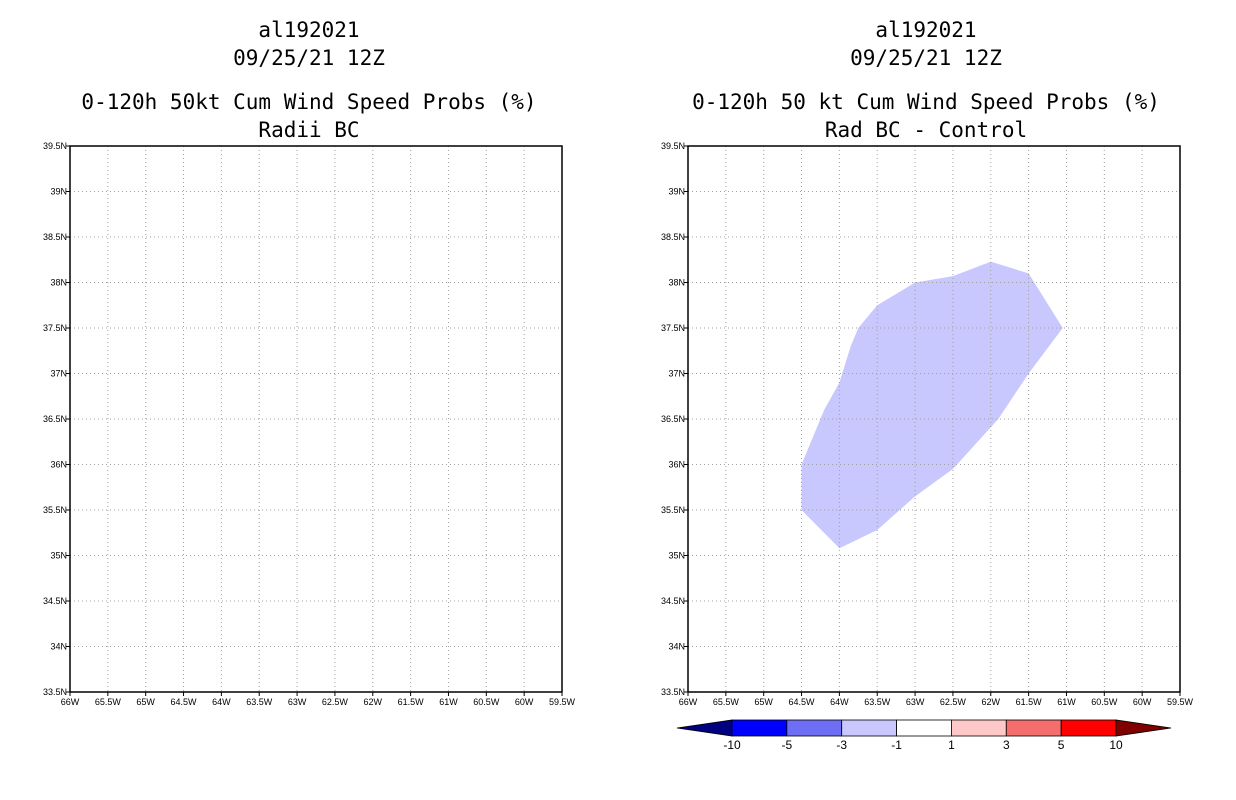 This screenshot has width=1236, height=800. What do you see at coordinates (309, 130) in the screenshot?
I see `left-title-experiment: Radii BC` at bounding box center [309, 130].